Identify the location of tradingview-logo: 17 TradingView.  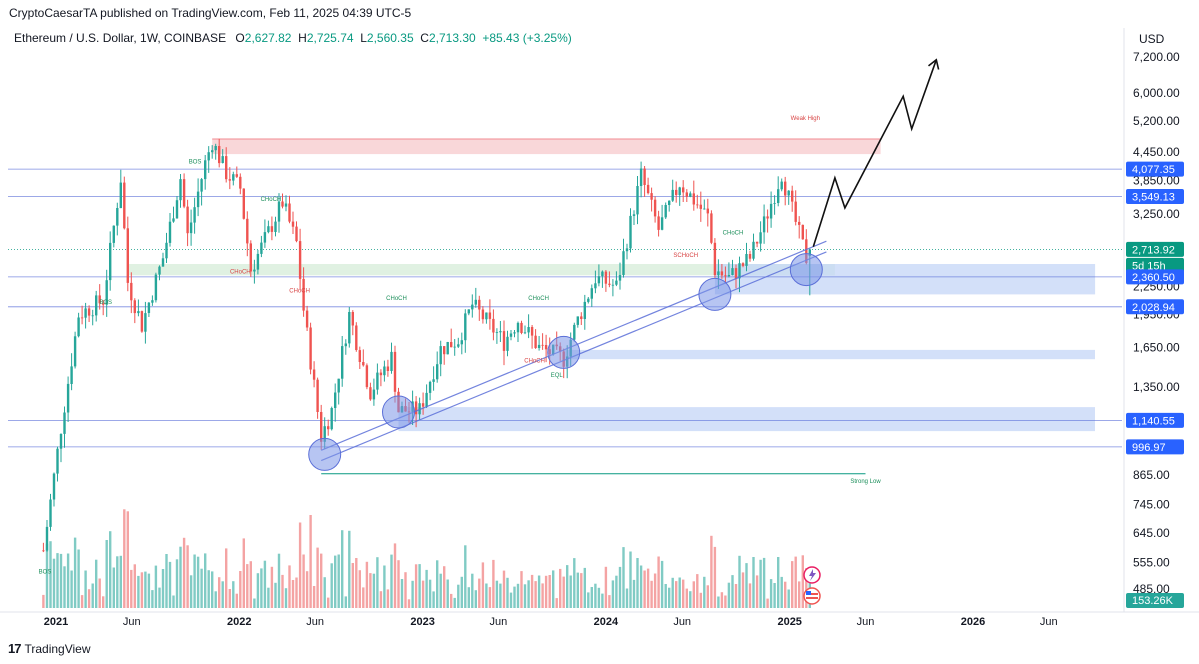
(49, 648).